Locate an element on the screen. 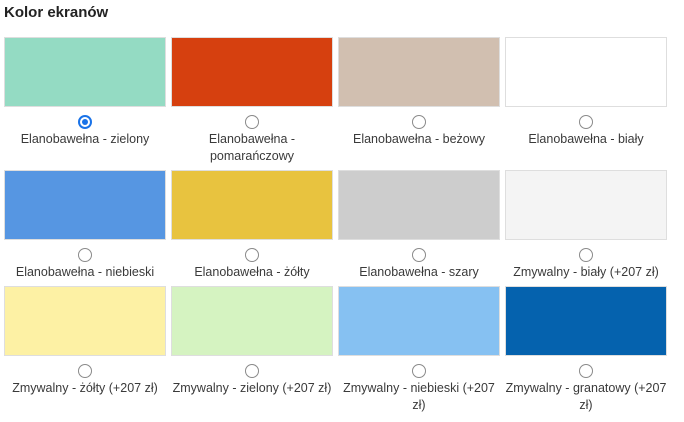 The image size is (684, 422). option-label: Zmywalny - niebieski (+207 zł) is located at coordinates (419, 396).